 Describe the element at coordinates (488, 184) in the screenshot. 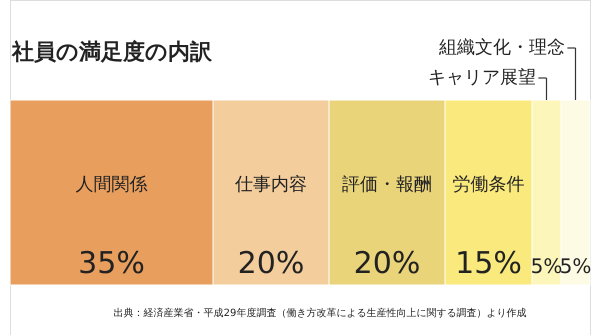

I see `series-label: 労働条件` at that location.